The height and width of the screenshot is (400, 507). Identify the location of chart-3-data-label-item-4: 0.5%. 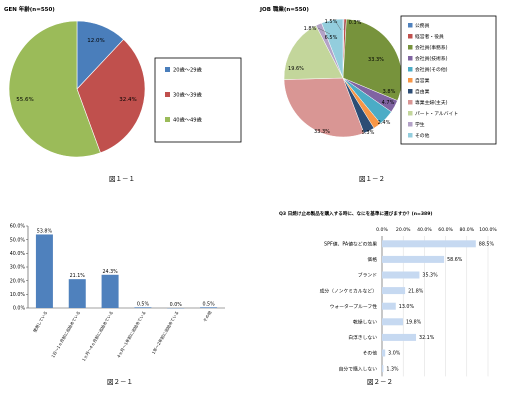
(143, 304).